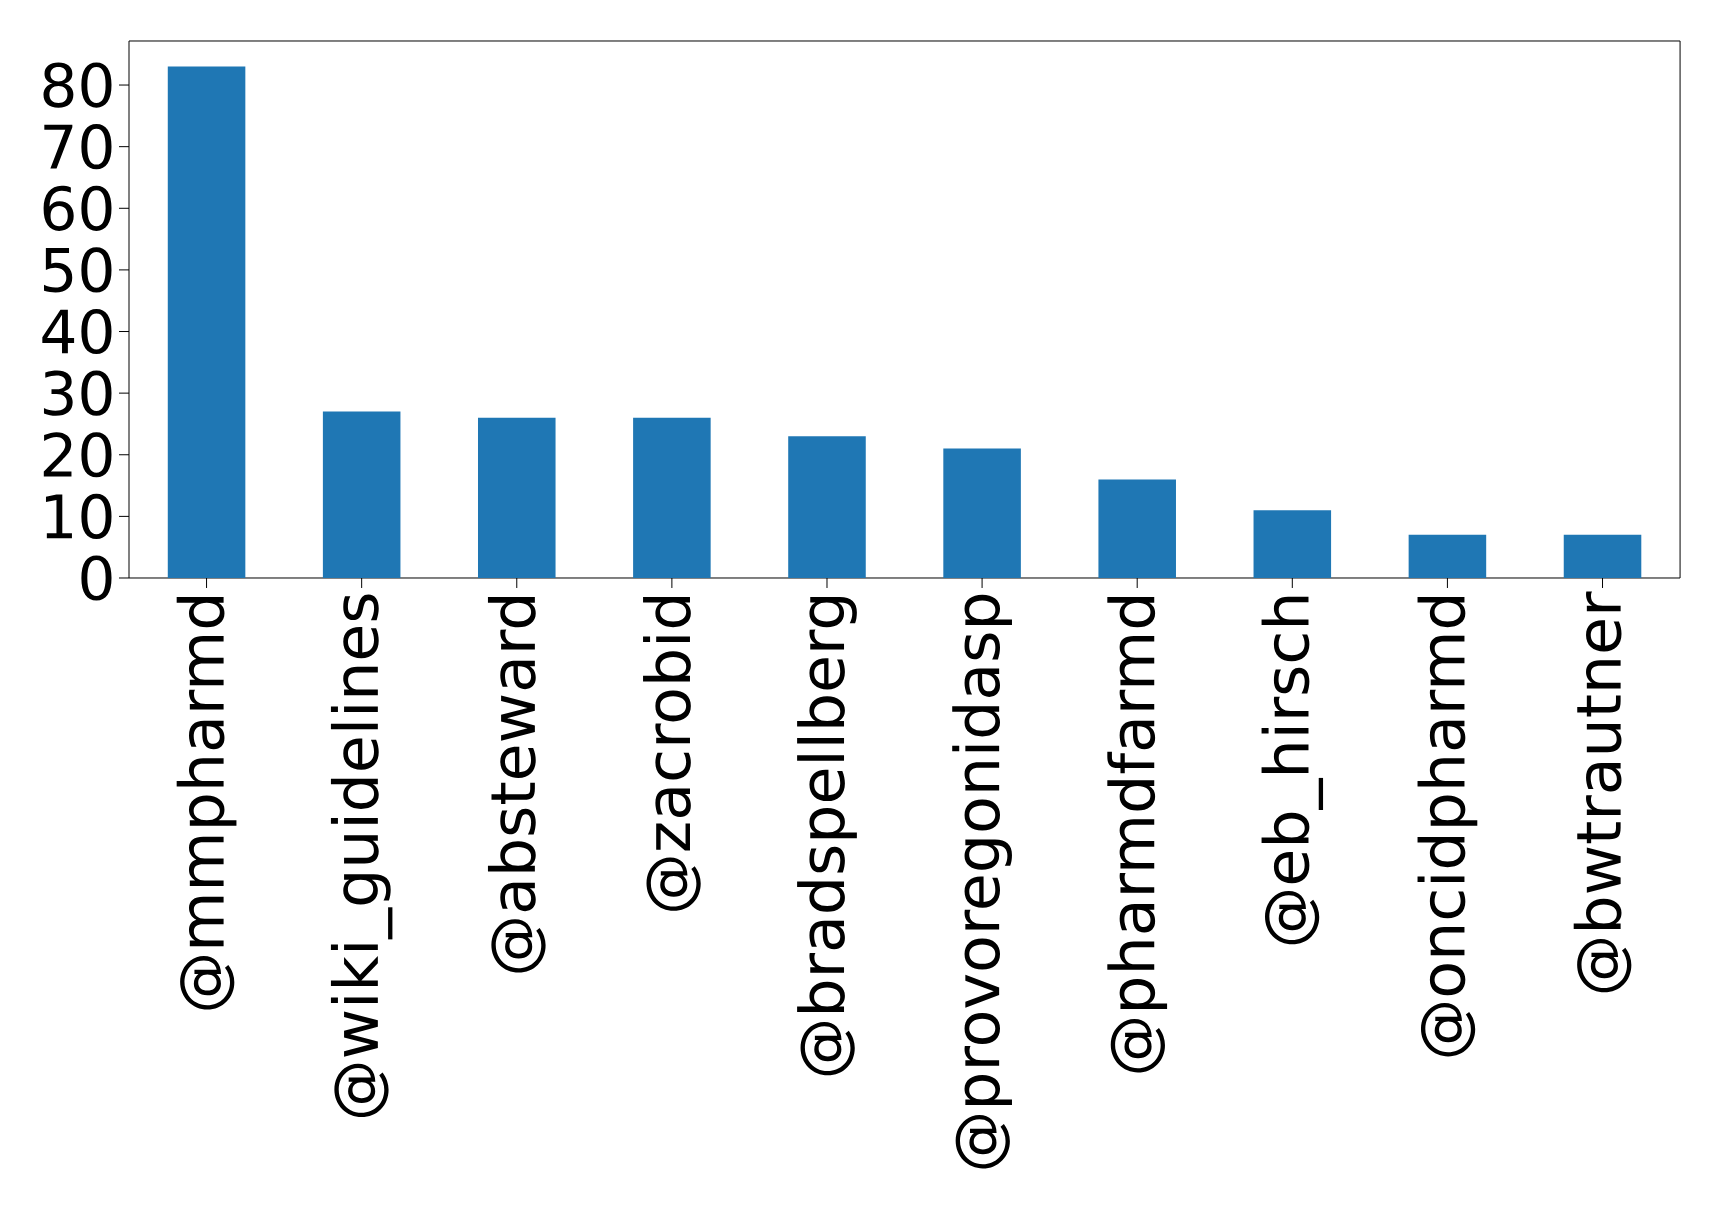 The image size is (1719, 1216). What do you see at coordinates (77, 331) in the screenshot?
I see `y-tick-label: 40` at bounding box center [77, 331].